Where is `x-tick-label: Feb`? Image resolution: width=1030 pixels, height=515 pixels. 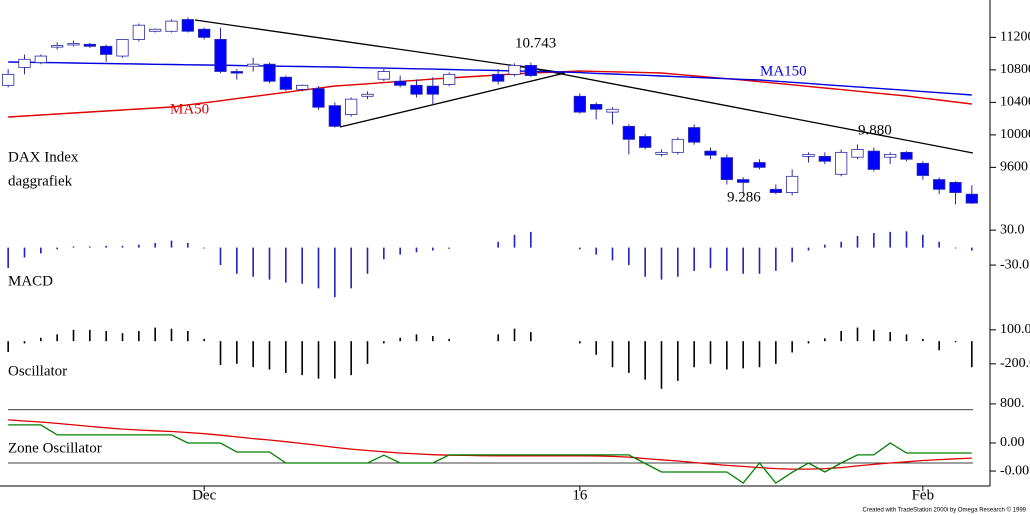 x-tick-label: Feb is located at coordinates (923, 495).